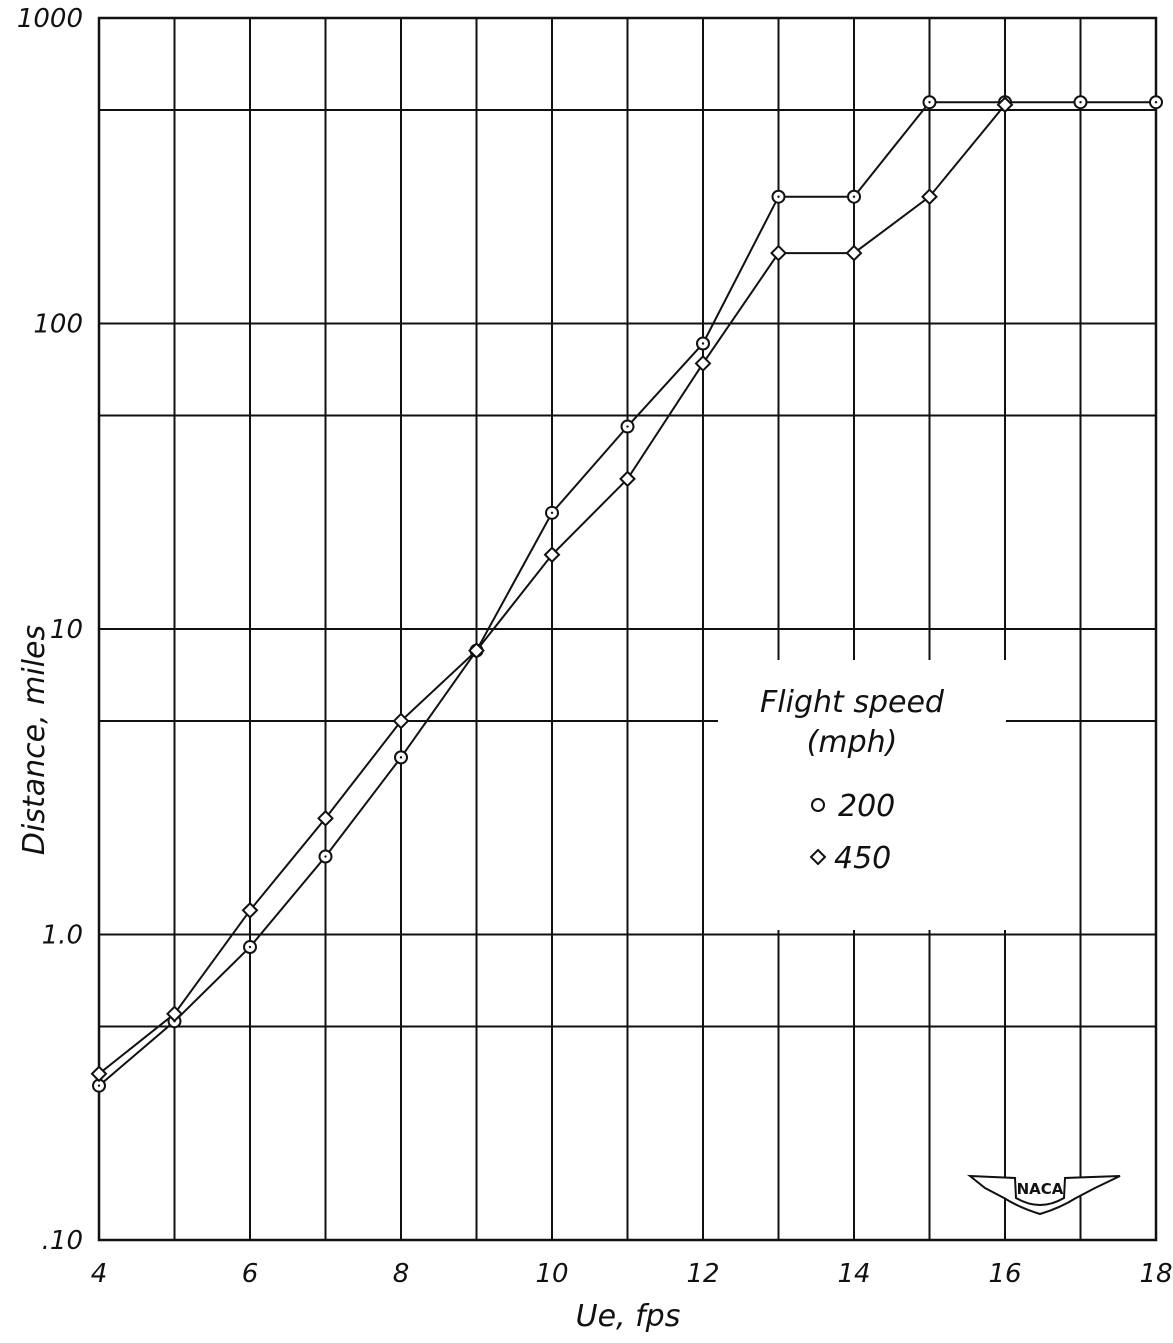  What do you see at coordinates (1040, 1189) in the screenshot?
I see `naca-logo-text: NACA` at bounding box center [1040, 1189].